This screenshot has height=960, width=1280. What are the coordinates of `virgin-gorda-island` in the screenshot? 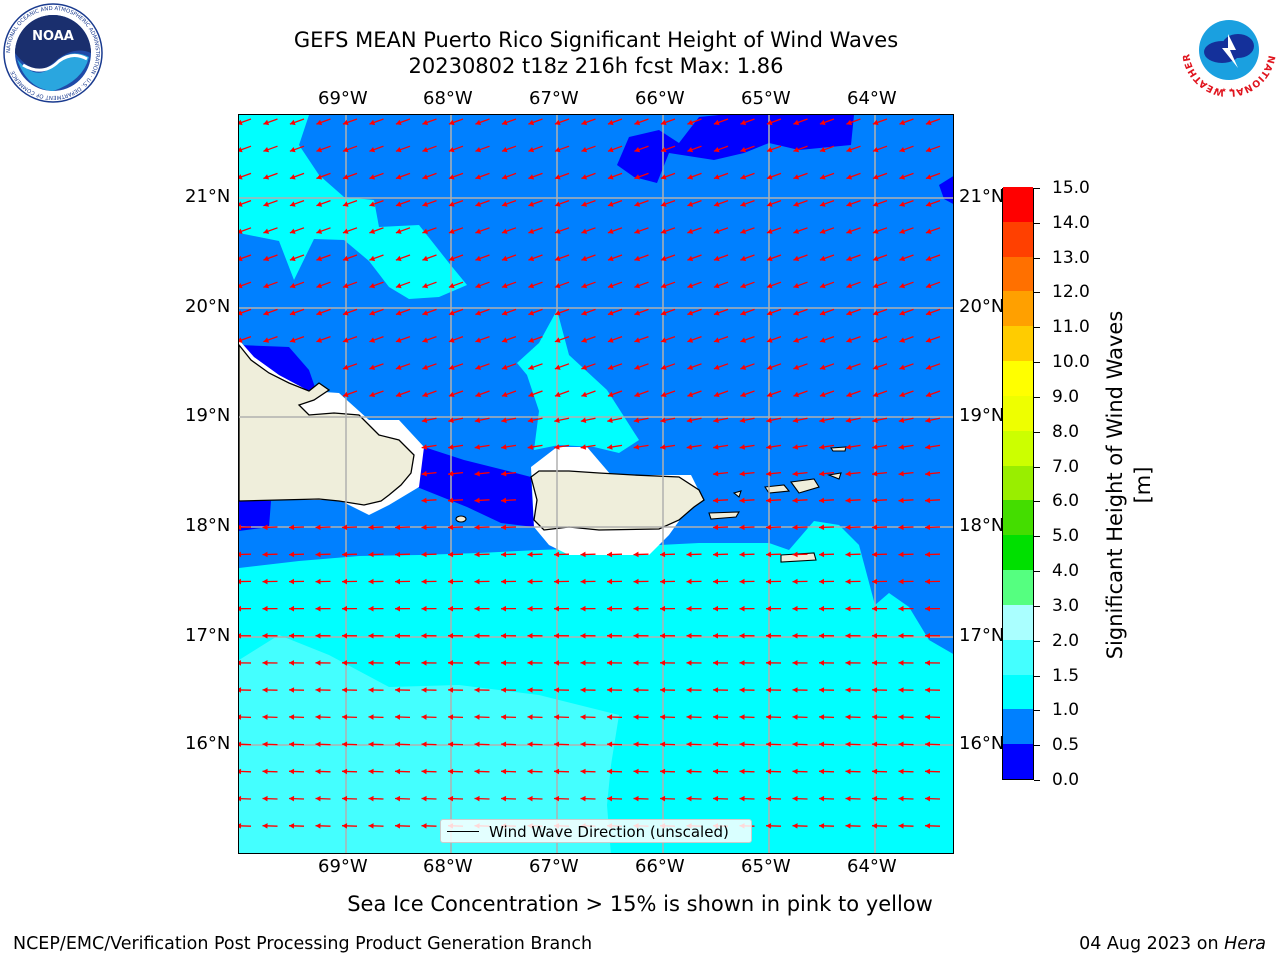 It's located at (834, 476).